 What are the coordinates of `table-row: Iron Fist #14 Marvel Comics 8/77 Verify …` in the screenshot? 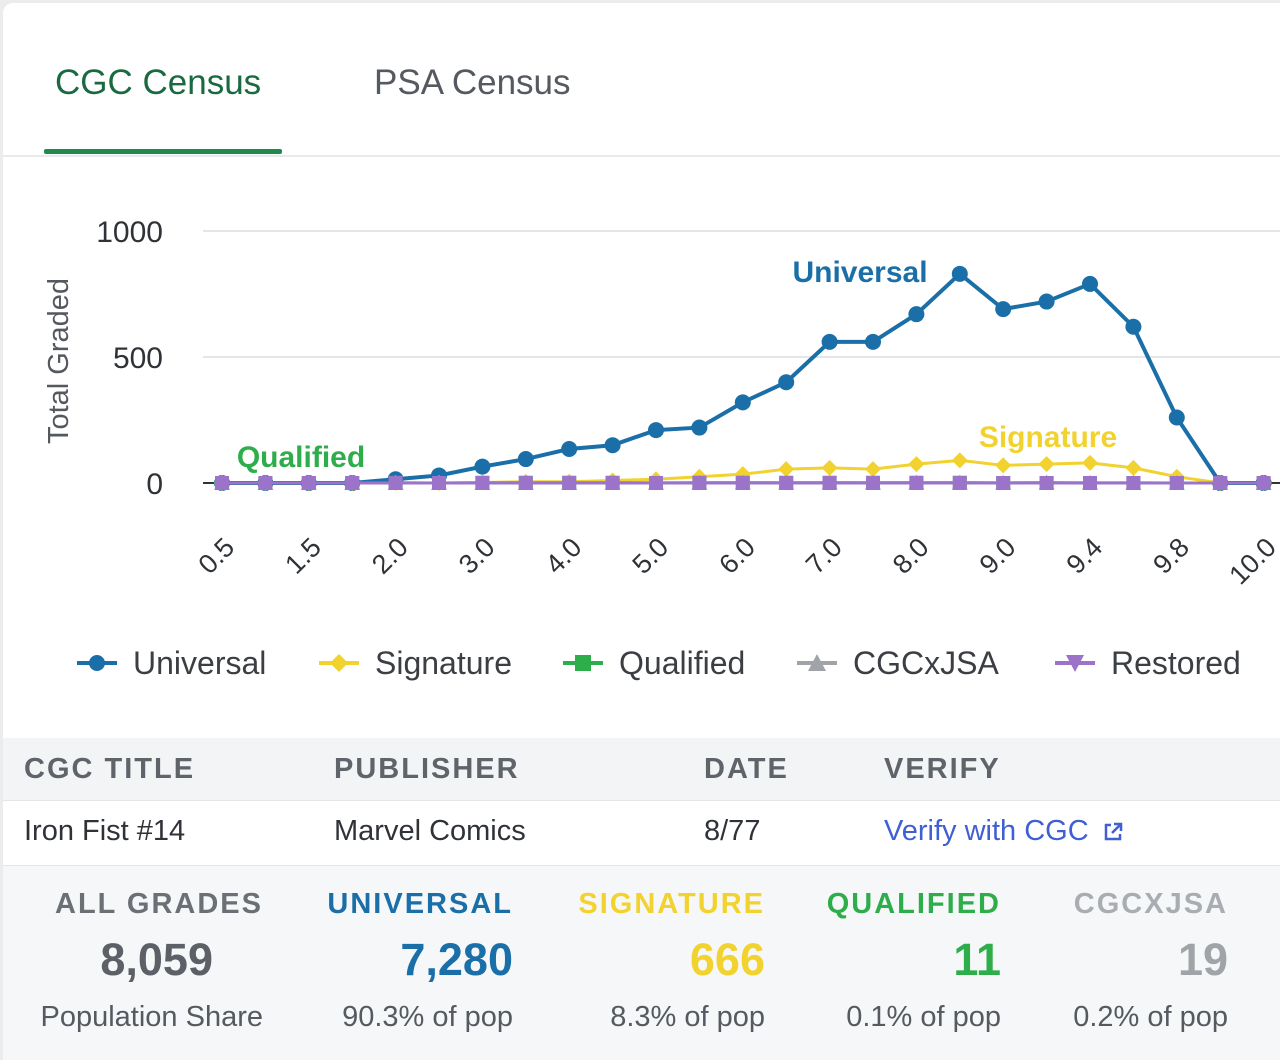 It's located at (641, 833).